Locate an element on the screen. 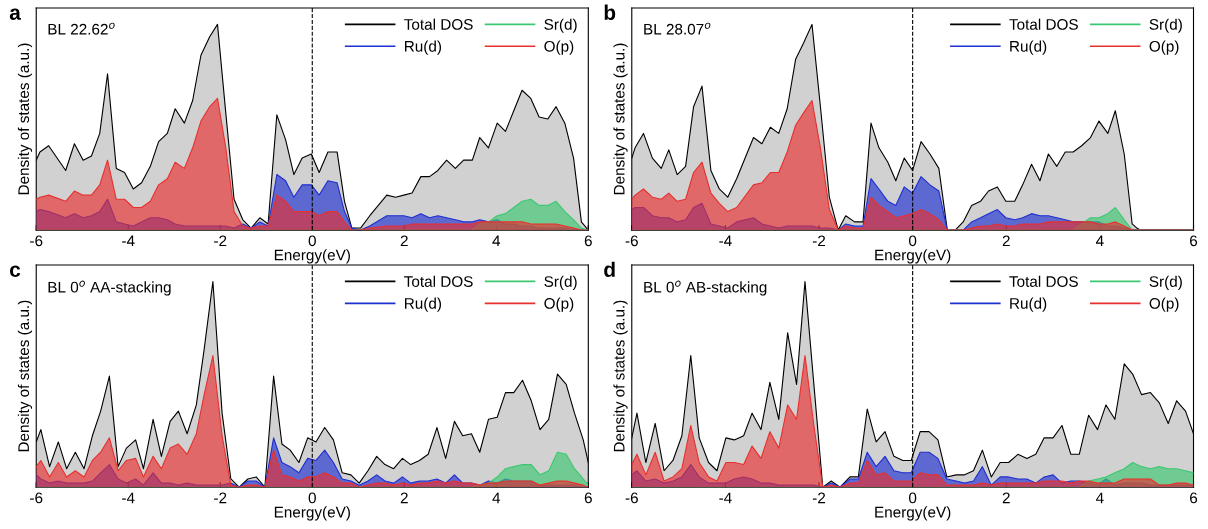  chart-title: a is located at coordinates (15, 14).